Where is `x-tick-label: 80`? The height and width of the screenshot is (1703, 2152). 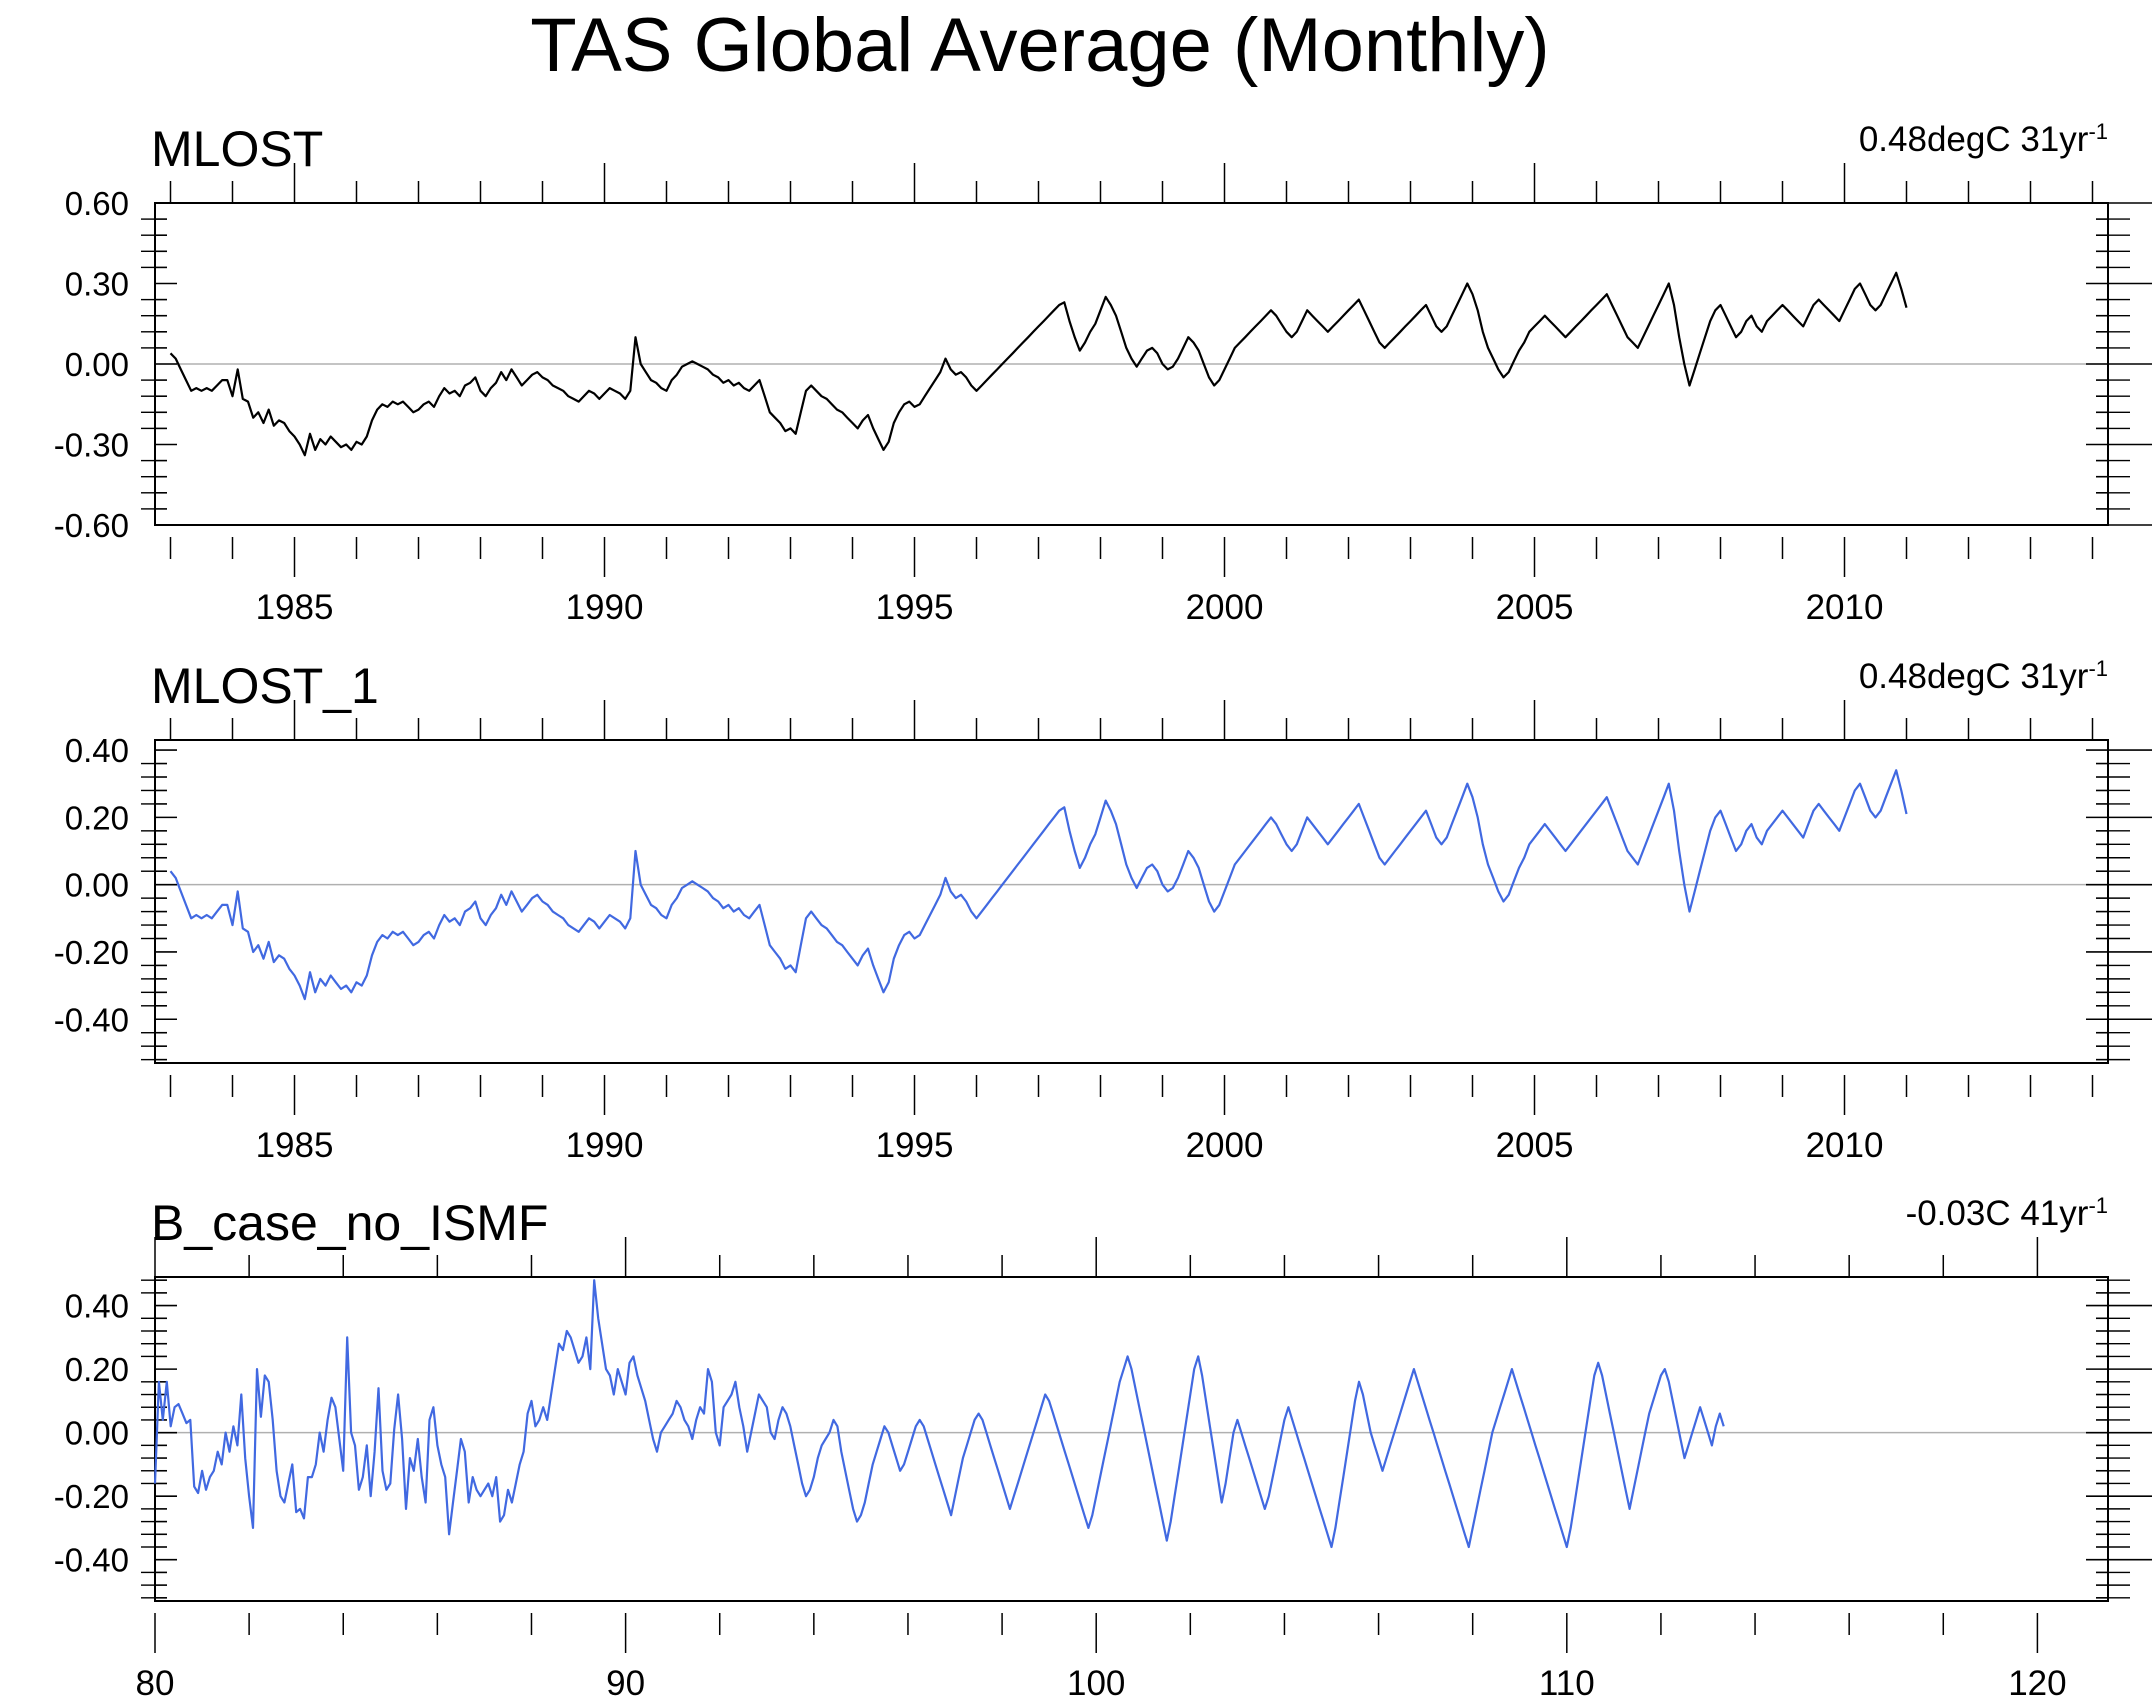
x-tick-label: 80 is located at coordinates (155, 1683).